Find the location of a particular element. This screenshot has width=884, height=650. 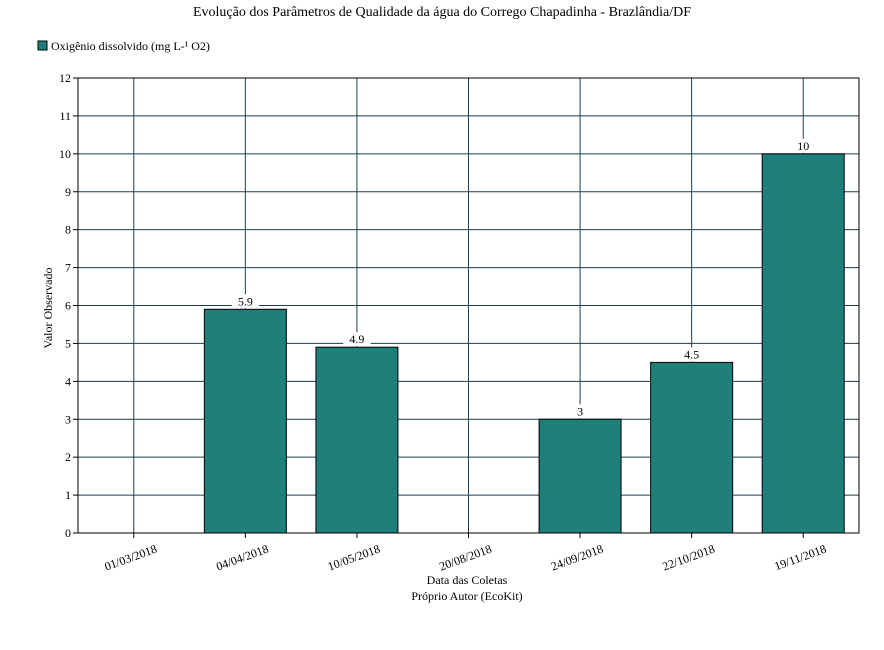

data-label: 3 is located at coordinates (580, 411).